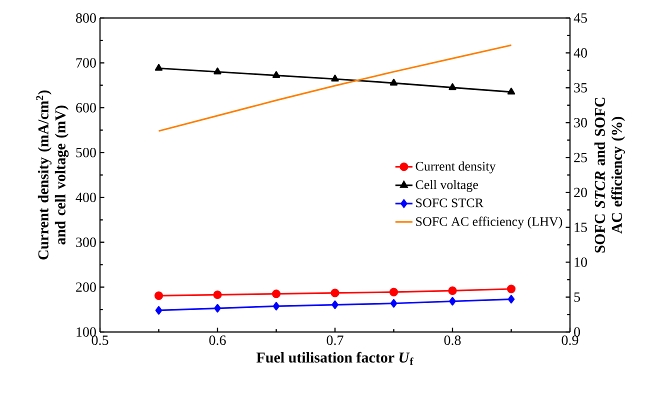 The width and height of the screenshot is (670, 403). Describe the element at coordinates (100, 341) in the screenshot. I see `x-tick-label: 0.5` at that location.